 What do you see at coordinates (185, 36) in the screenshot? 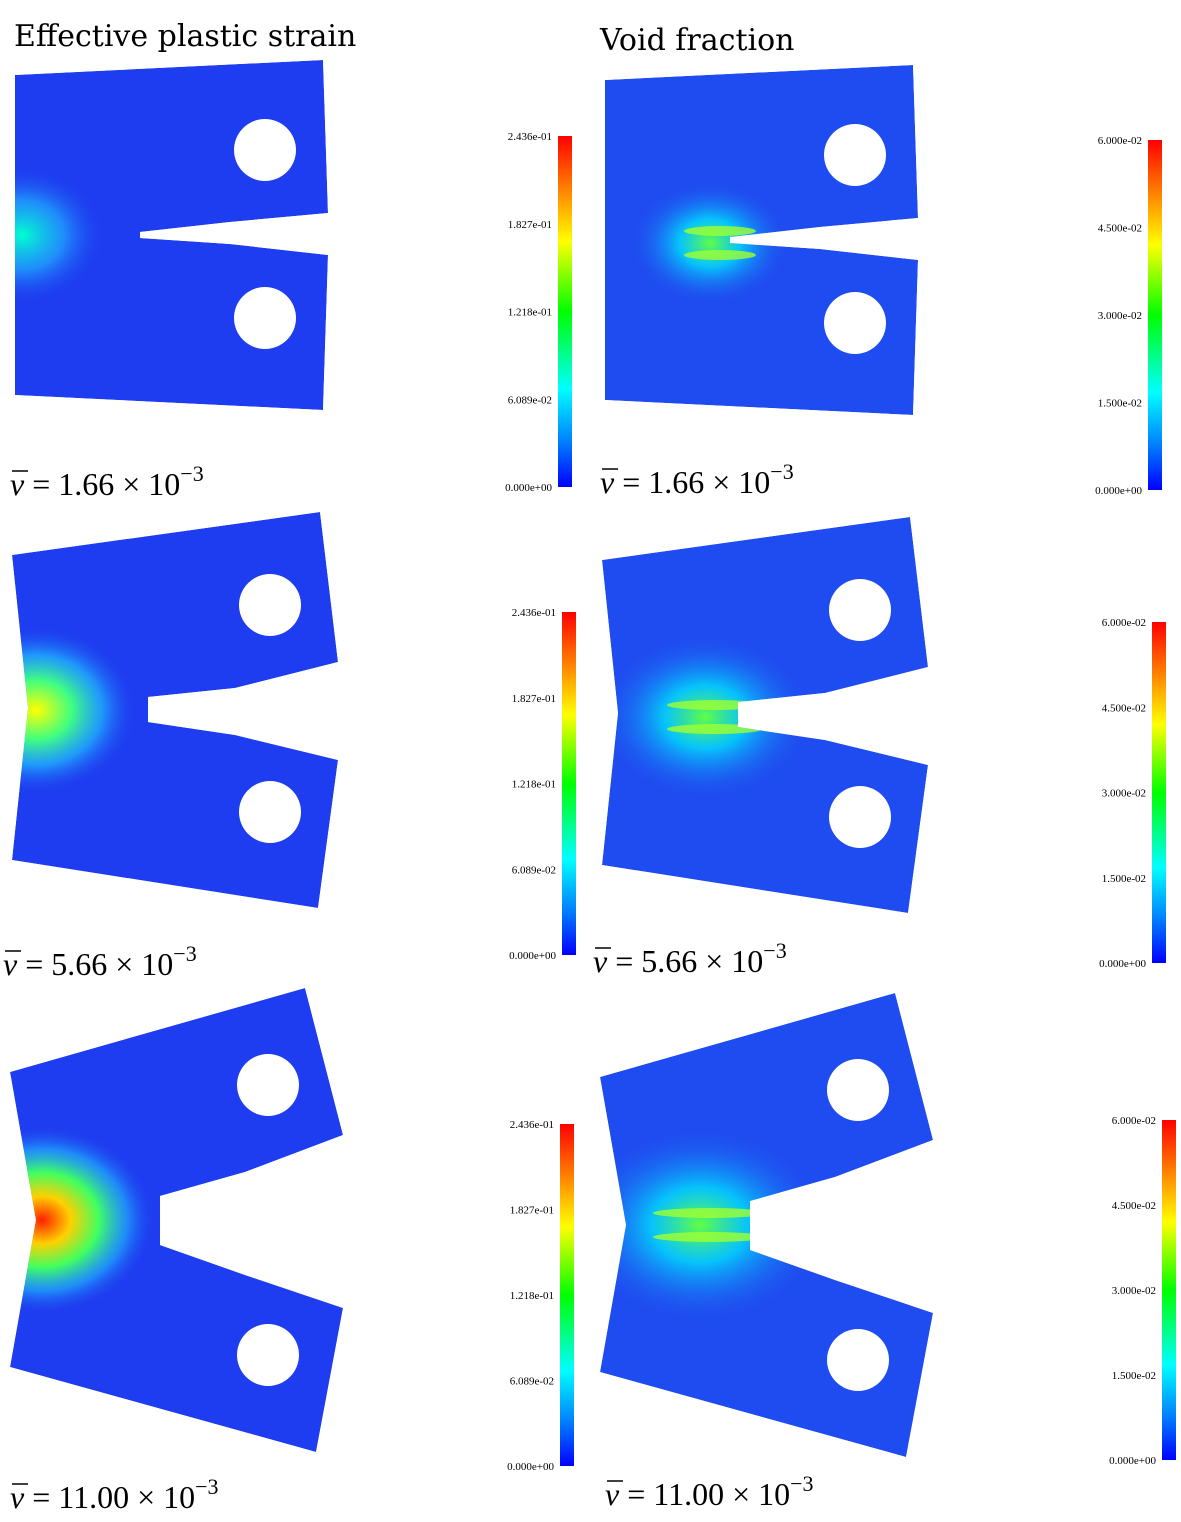
I see `column-title: Effective plastic strain` at bounding box center [185, 36].